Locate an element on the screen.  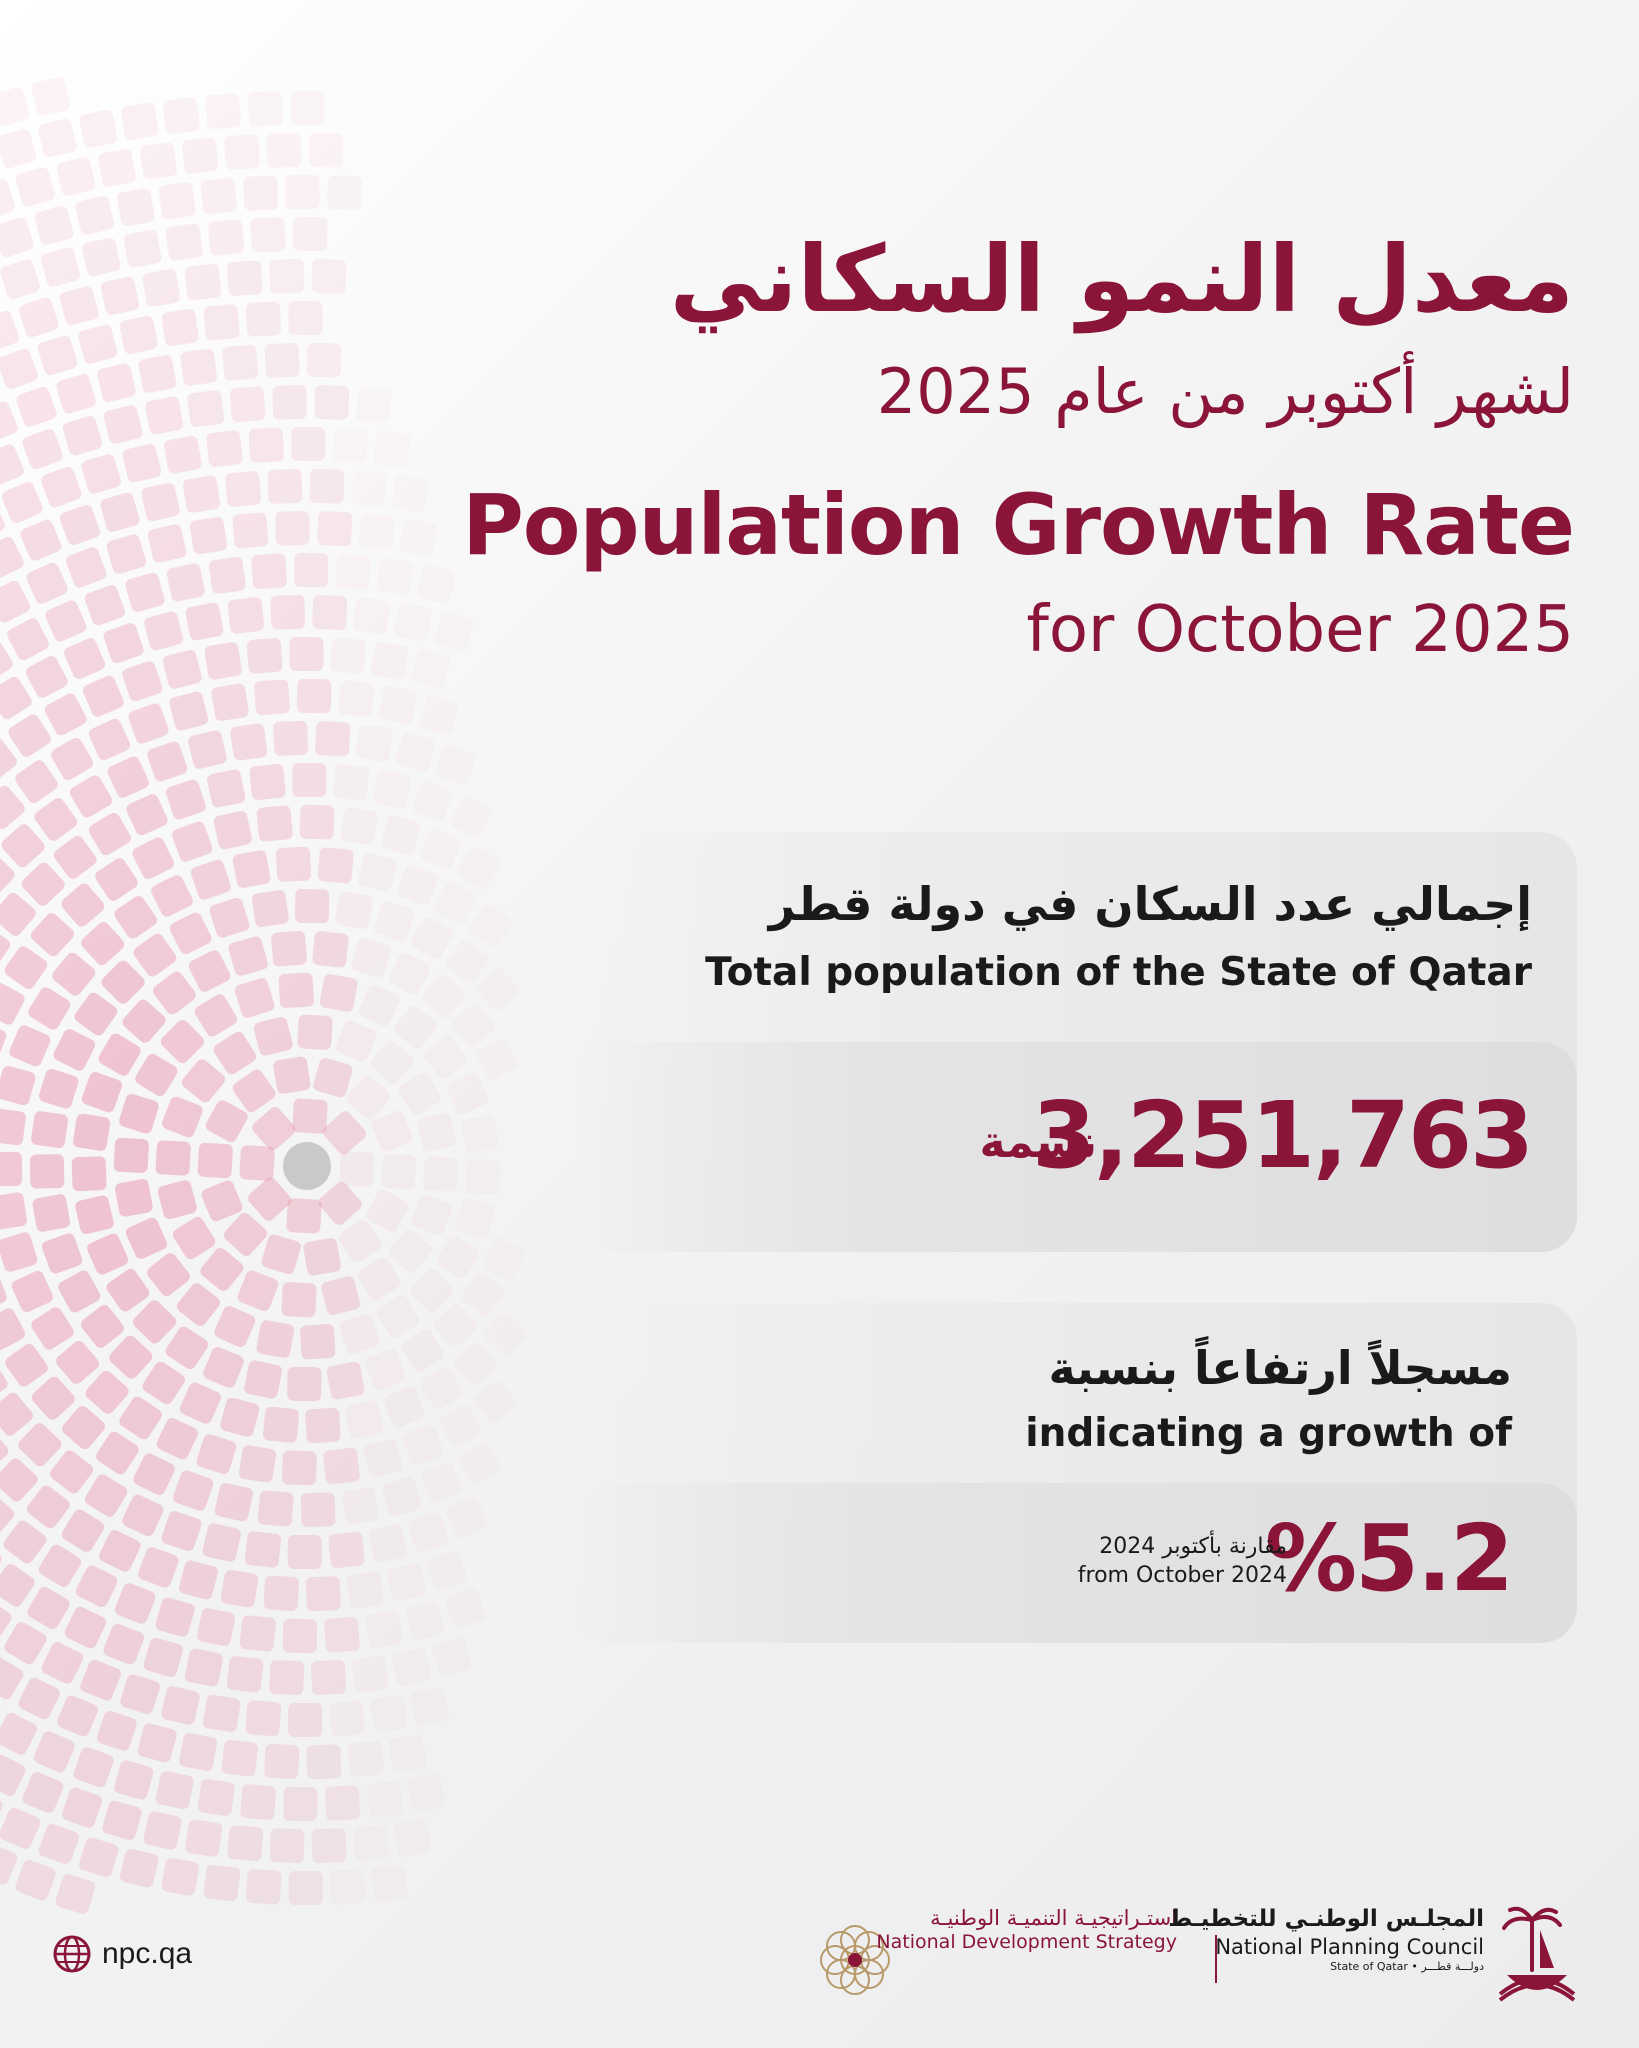
globe-icon is located at coordinates (72, 1954).